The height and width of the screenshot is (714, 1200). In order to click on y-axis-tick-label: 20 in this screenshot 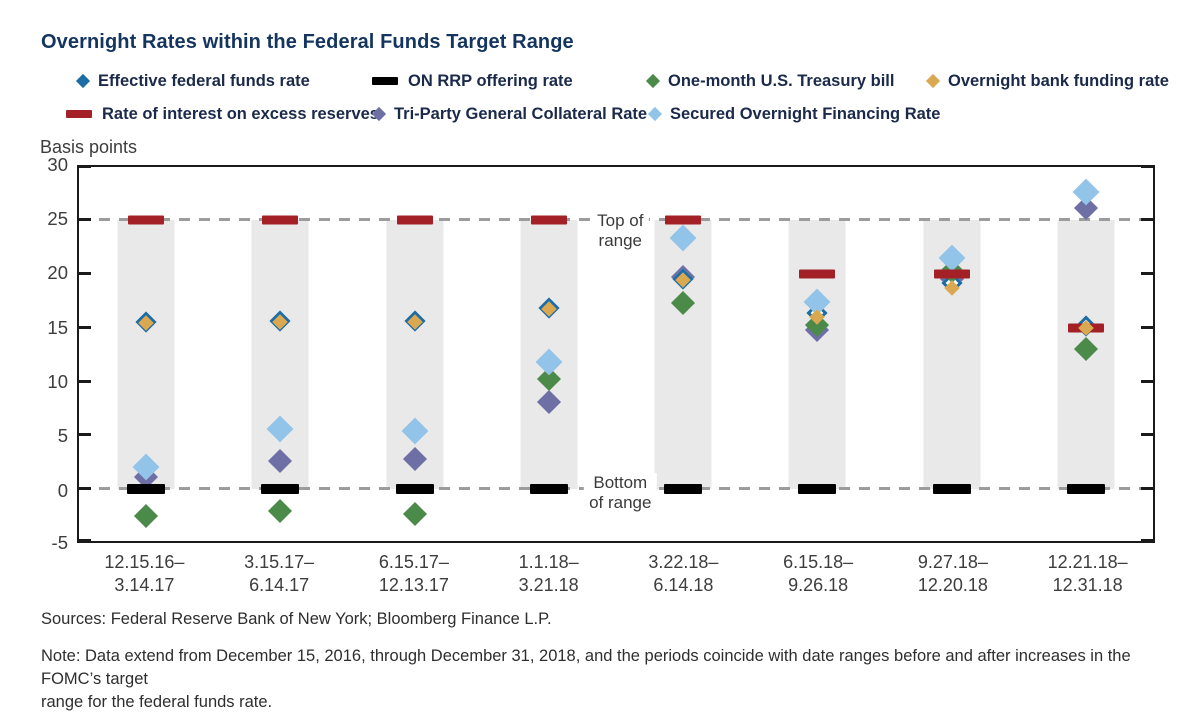, I will do `click(57, 273)`.